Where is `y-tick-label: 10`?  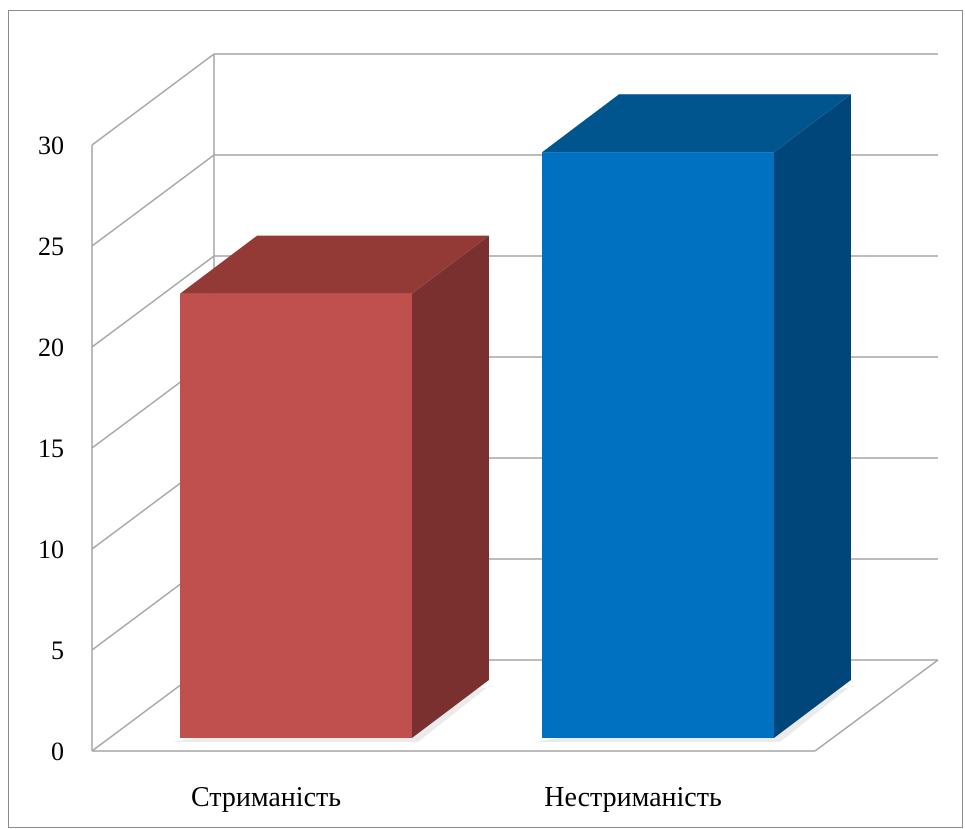
y-tick-label: 10 is located at coordinates (51, 549).